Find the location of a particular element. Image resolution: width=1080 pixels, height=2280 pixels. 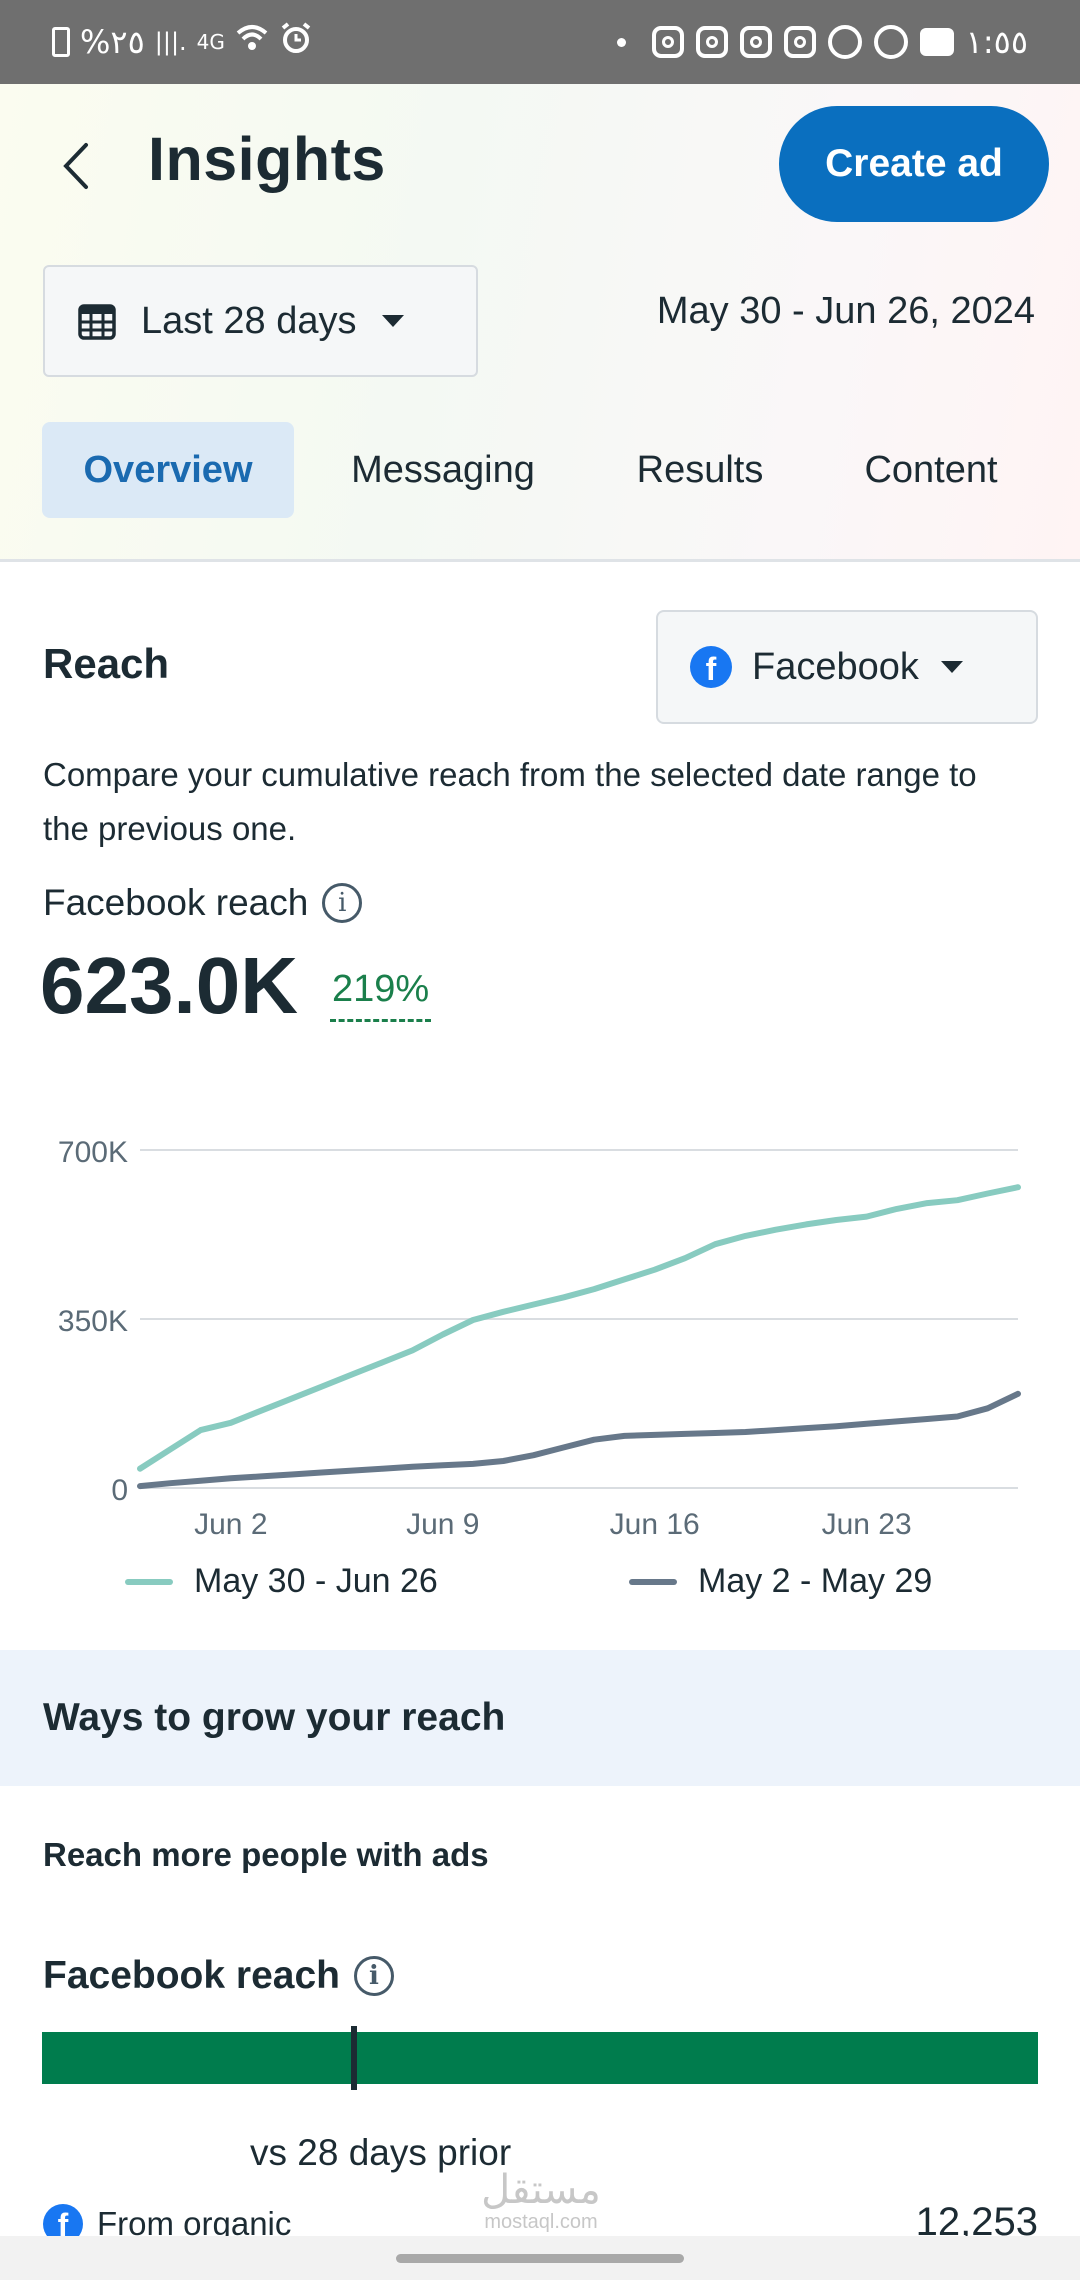

x-tick-label: Jun 23 is located at coordinates (867, 1524).